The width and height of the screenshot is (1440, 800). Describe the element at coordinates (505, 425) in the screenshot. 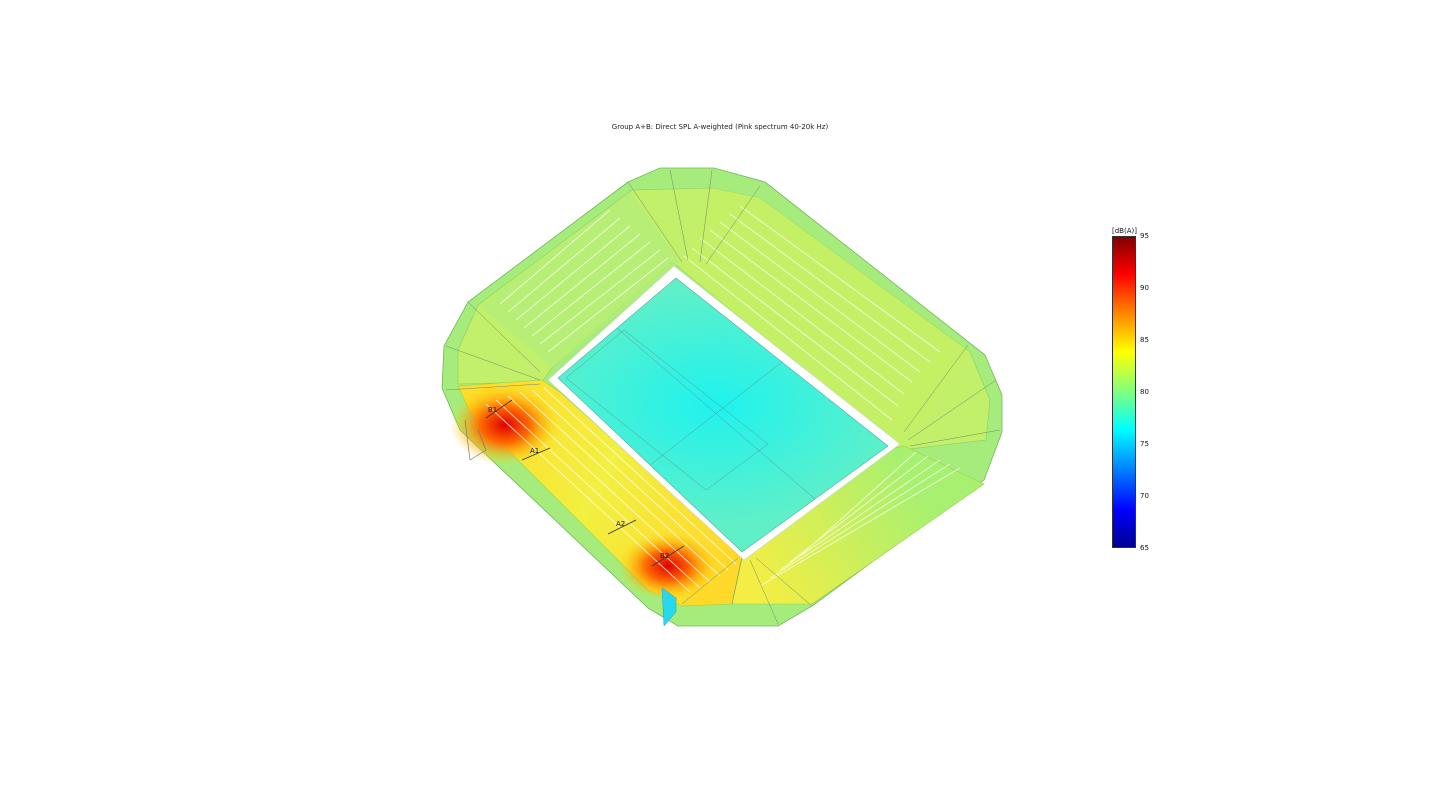

I see `hotspot-b1` at that location.